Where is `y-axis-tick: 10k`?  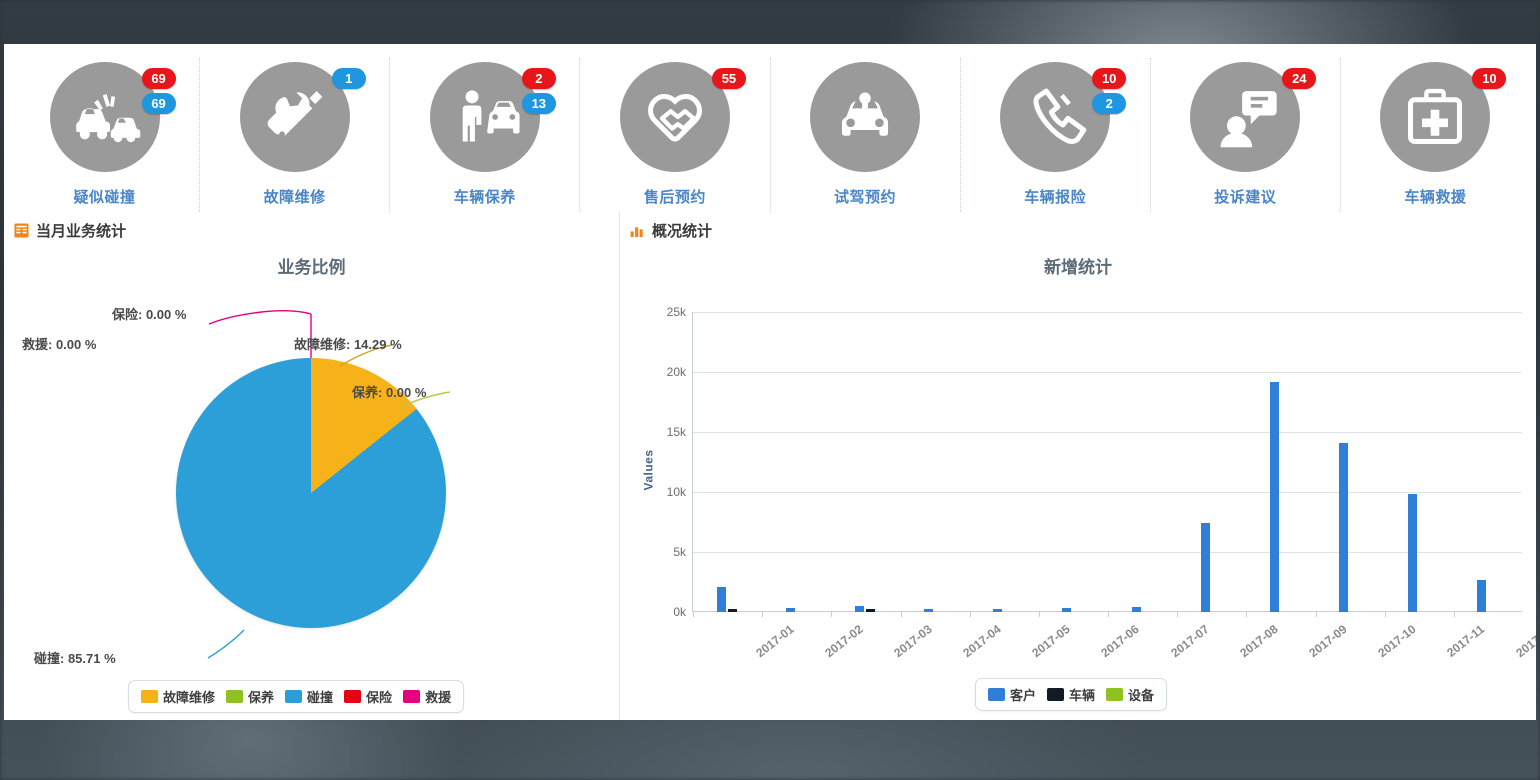
y-axis-tick: 10k is located at coordinates (676, 492).